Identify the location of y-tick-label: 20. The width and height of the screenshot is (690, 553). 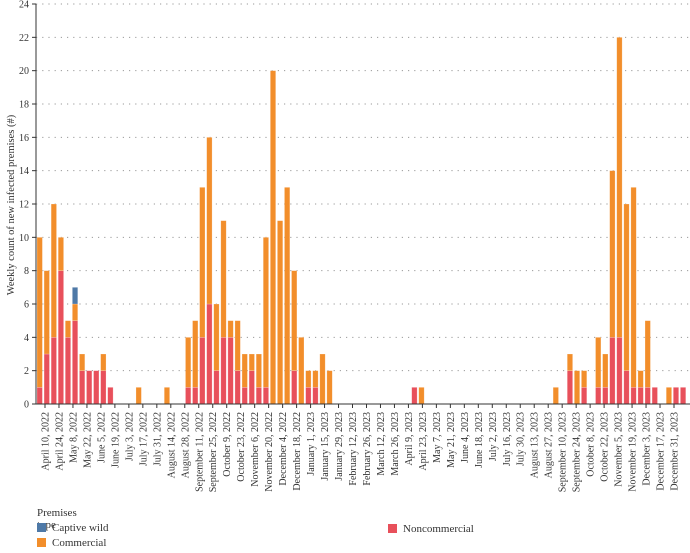
(24, 71).